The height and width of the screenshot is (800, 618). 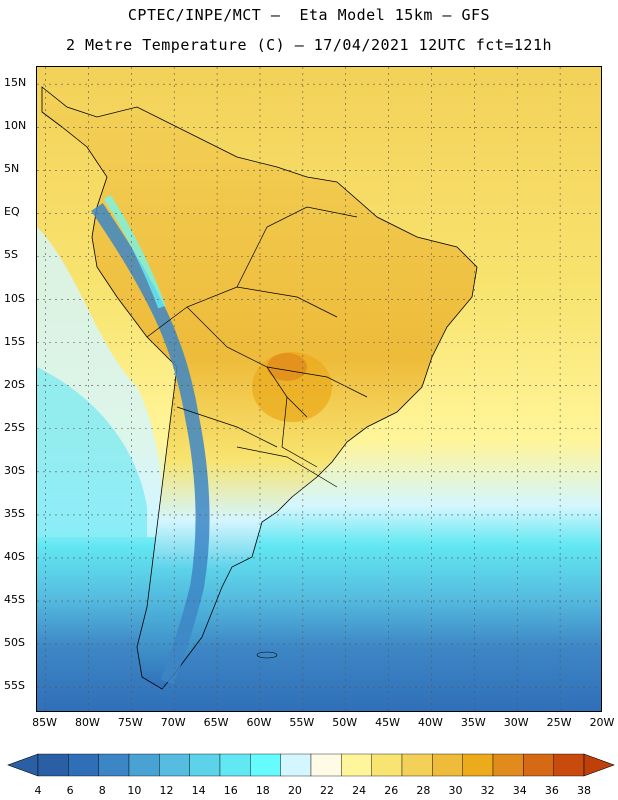 What do you see at coordinates (267, 655) in the screenshot?
I see `falkland-islands` at bounding box center [267, 655].